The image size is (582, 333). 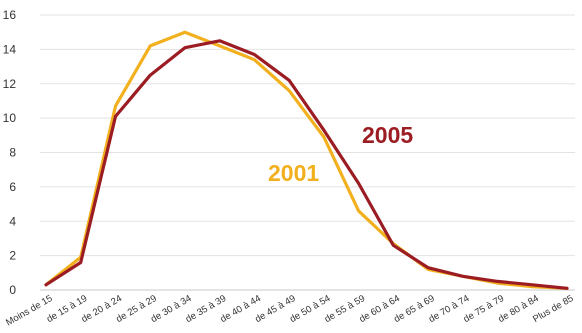 I want to click on y-tick-label: 4, so click(x=12, y=221).